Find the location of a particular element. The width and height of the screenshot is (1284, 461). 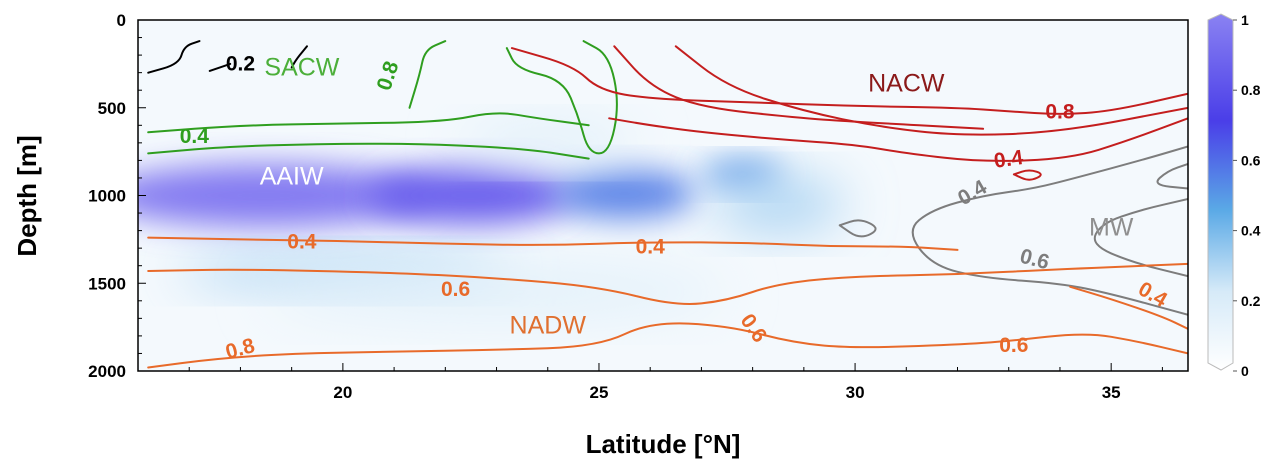

colorbar-tick-label: 0.6 is located at coordinates (1251, 160).